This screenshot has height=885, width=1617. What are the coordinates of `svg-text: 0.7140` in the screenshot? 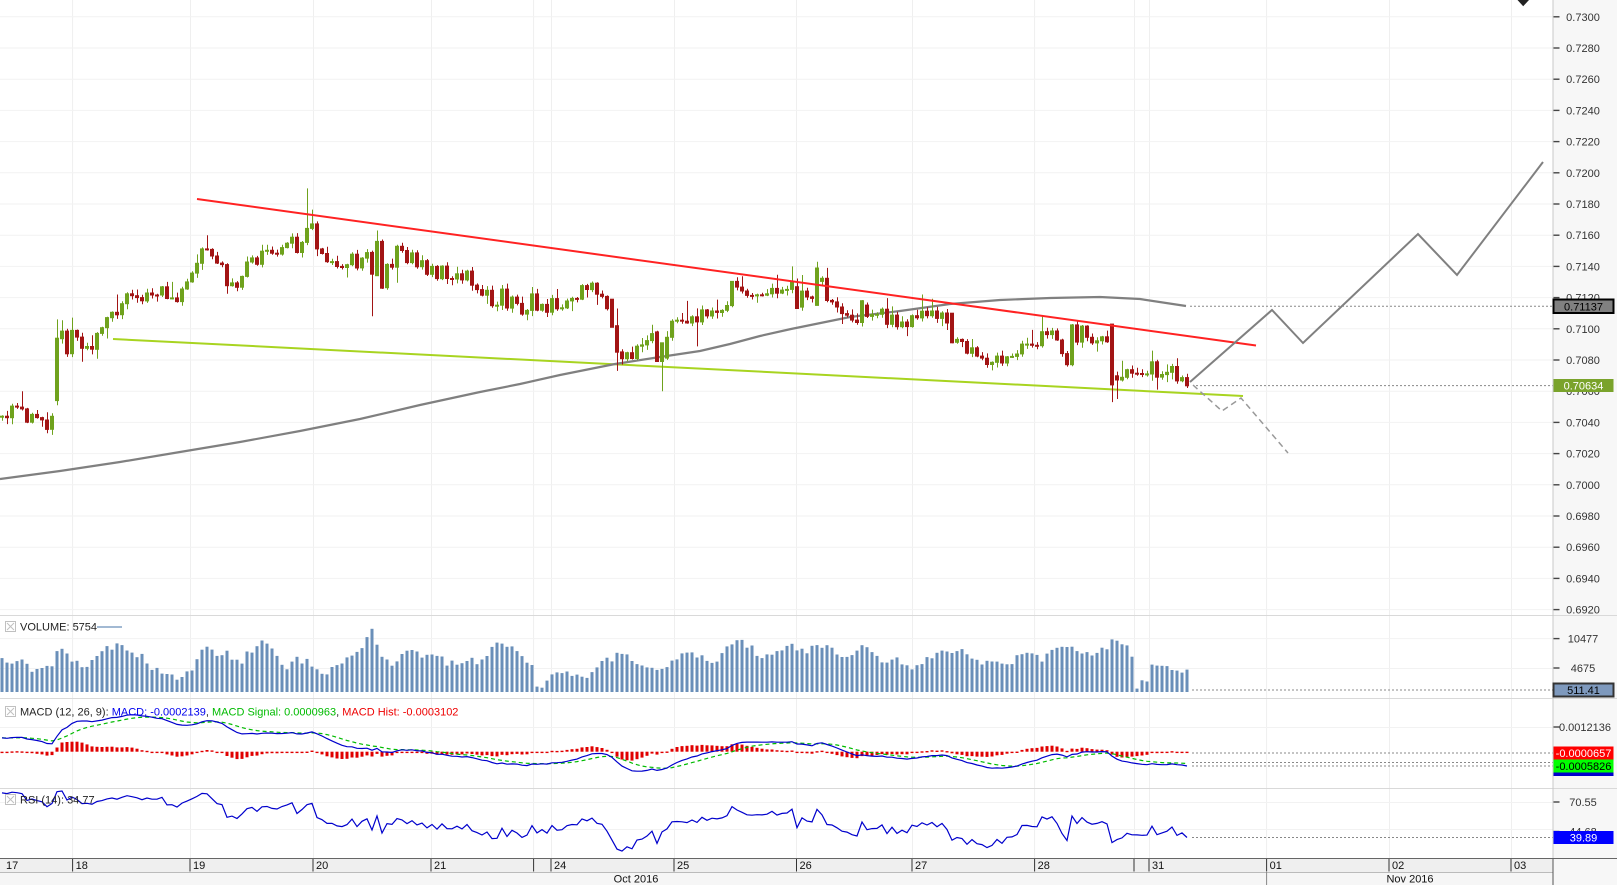 It's located at (1583, 267).